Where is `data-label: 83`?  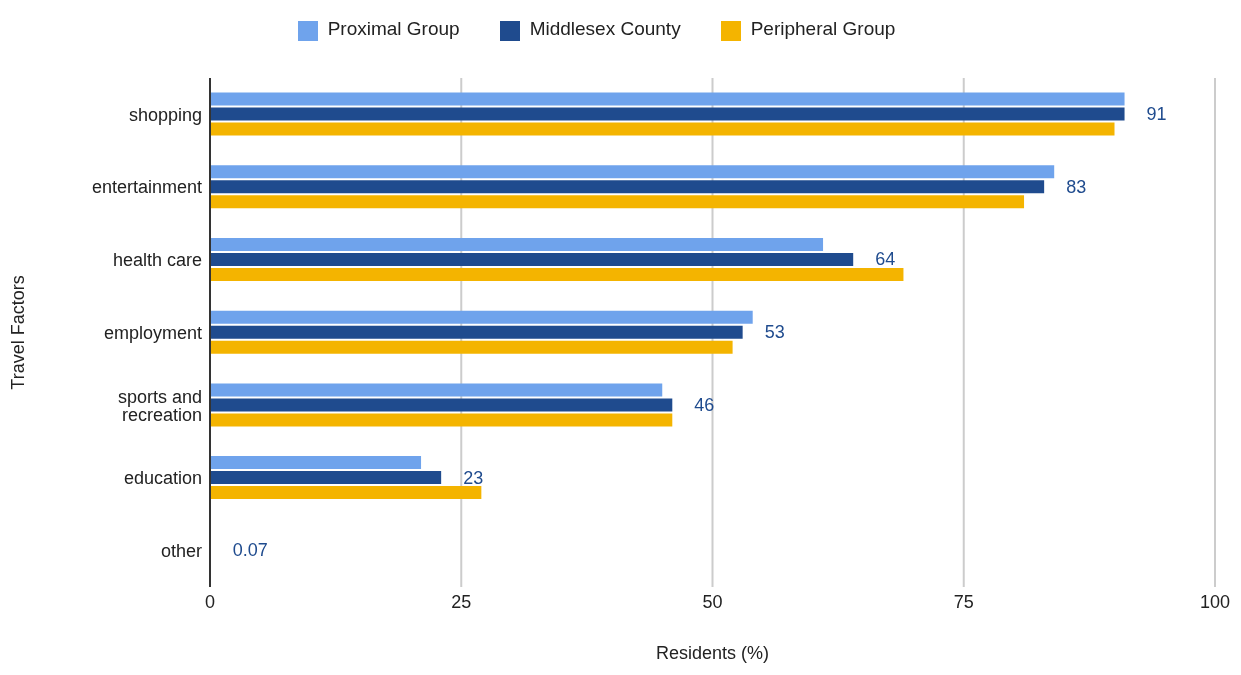
data-label: 83 is located at coordinates (1076, 186).